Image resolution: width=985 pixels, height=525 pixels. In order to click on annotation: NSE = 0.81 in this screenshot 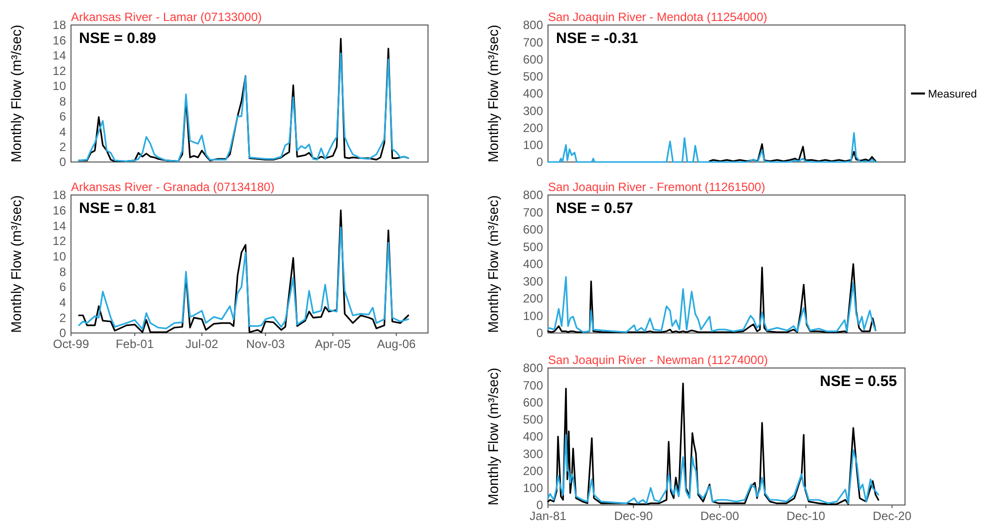, I will do `click(117, 208)`.